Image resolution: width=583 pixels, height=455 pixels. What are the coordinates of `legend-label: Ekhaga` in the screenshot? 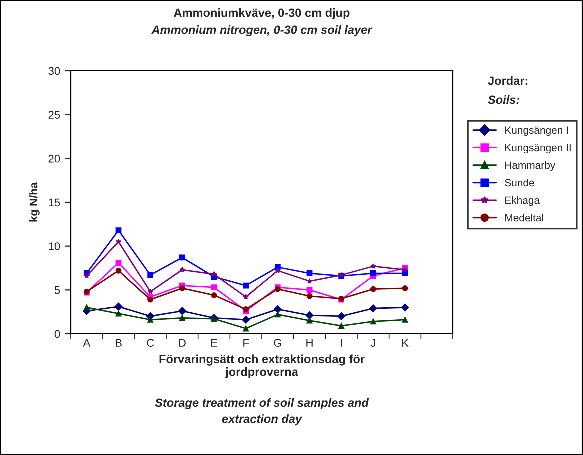 It's located at (523, 201).